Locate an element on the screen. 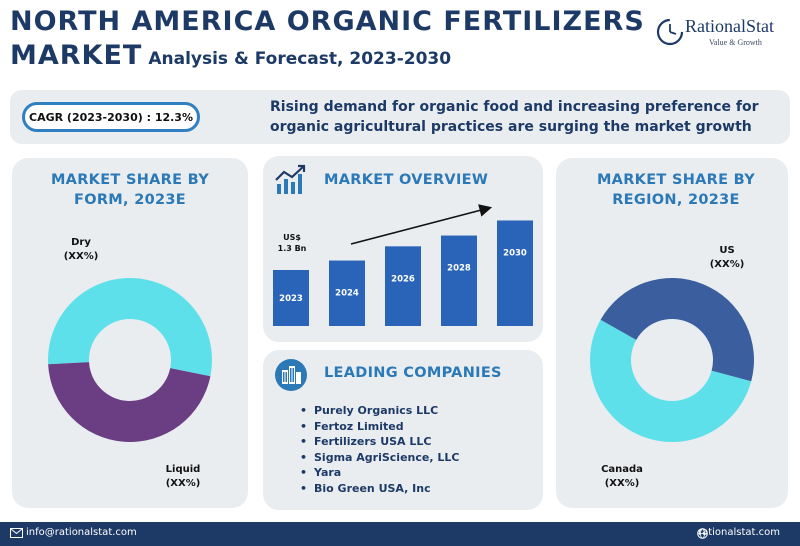  bar-label-2028: 2028 is located at coordinates (459, 269).